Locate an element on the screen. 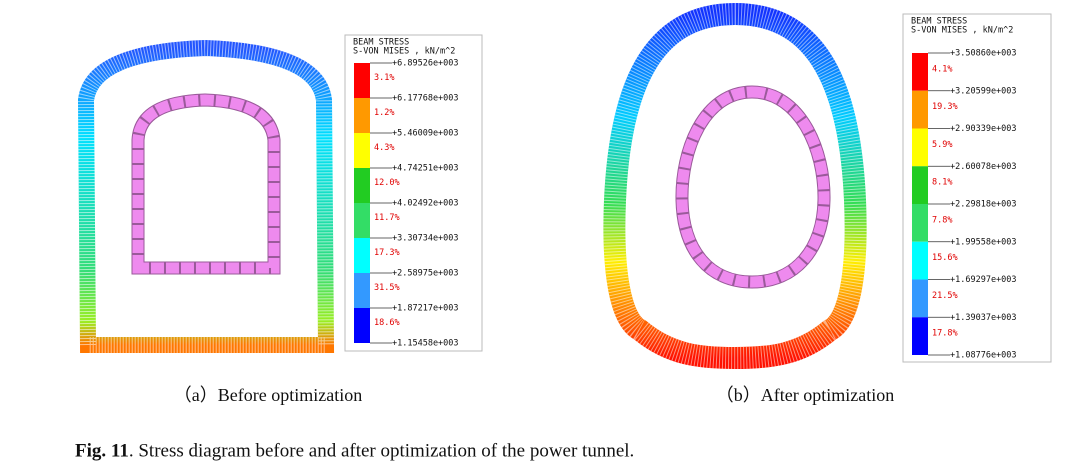  legend-level: +1.69297e+003 is located at coordinates (983, 280).